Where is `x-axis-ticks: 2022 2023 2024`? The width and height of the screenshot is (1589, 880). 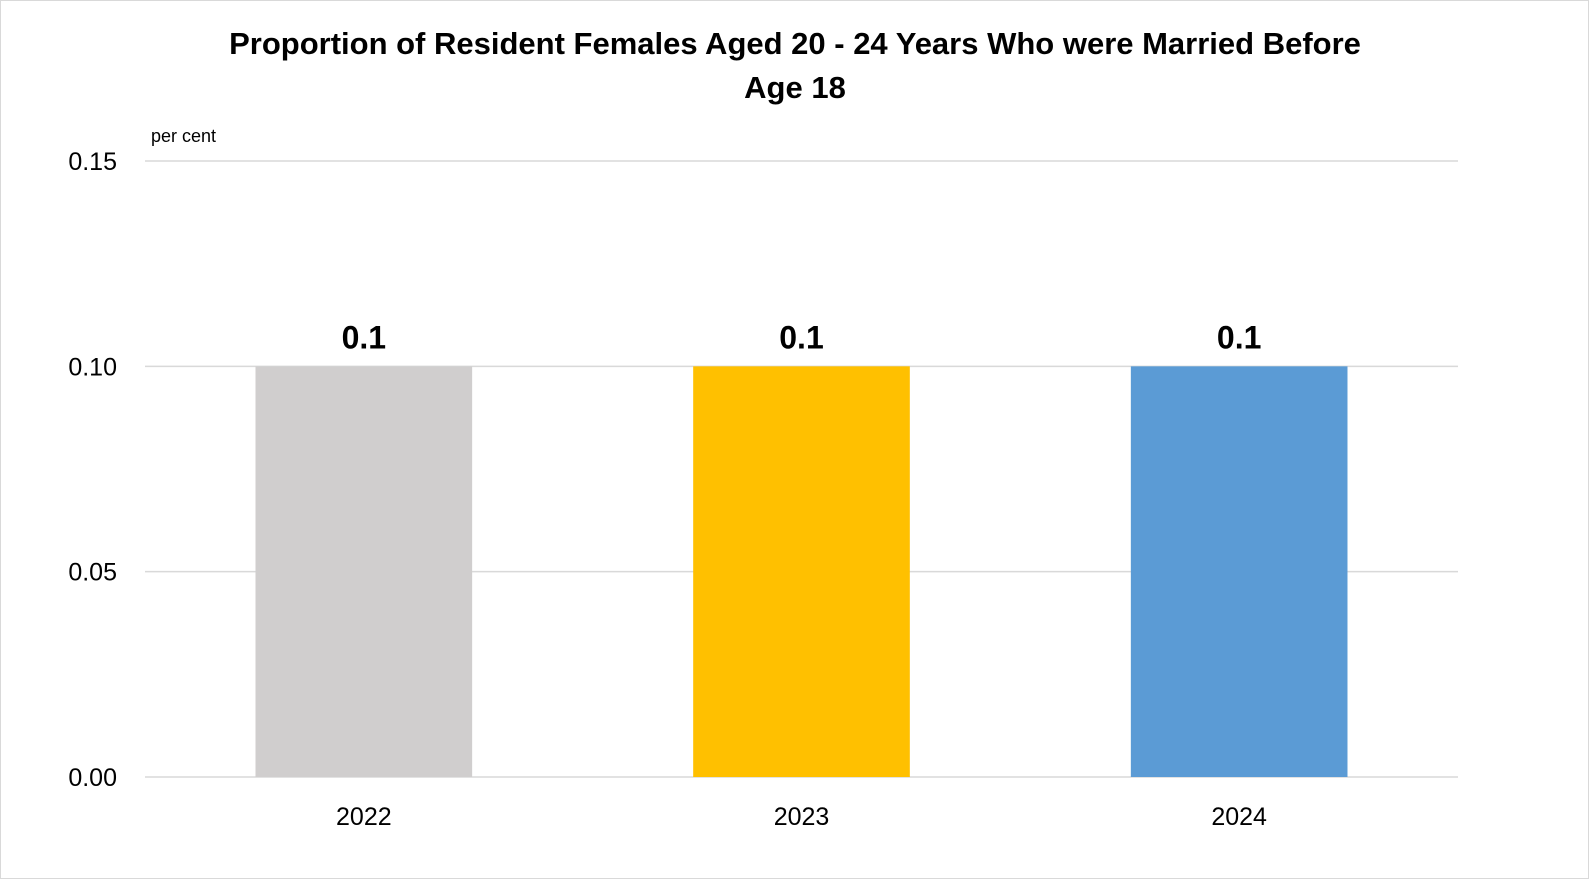 x-axis-ticks: 2022 2023 2024 is located at coordinates (801, 817).